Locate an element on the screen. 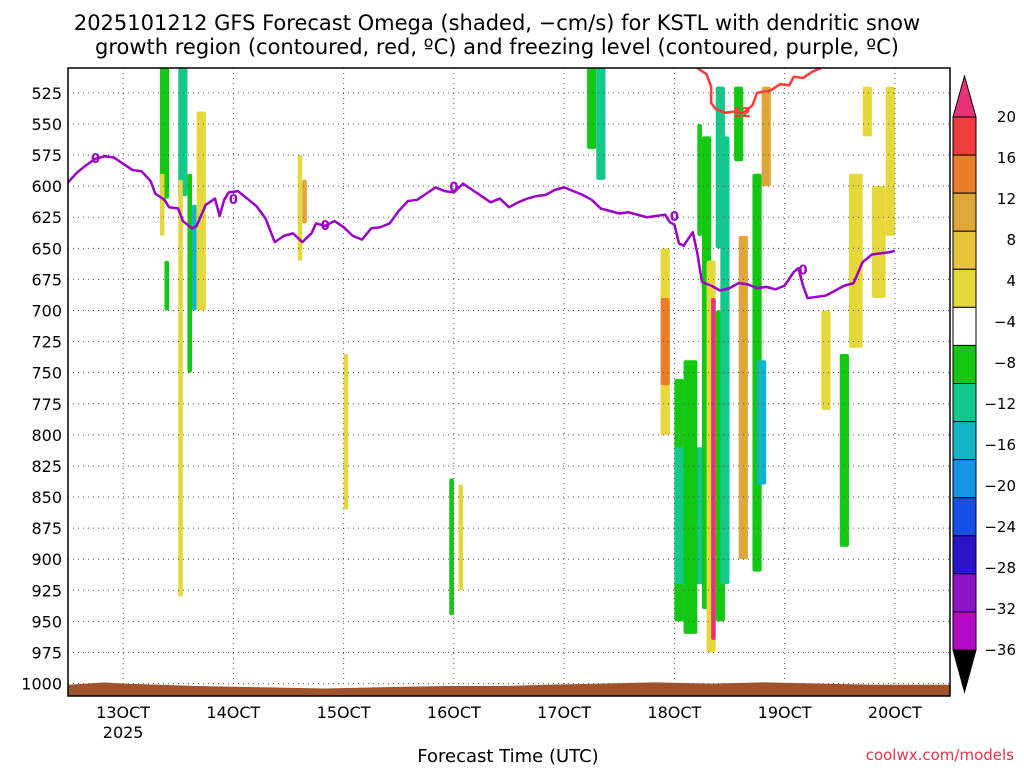  y-tick-label: 600 is located at coordinates (46, 186).